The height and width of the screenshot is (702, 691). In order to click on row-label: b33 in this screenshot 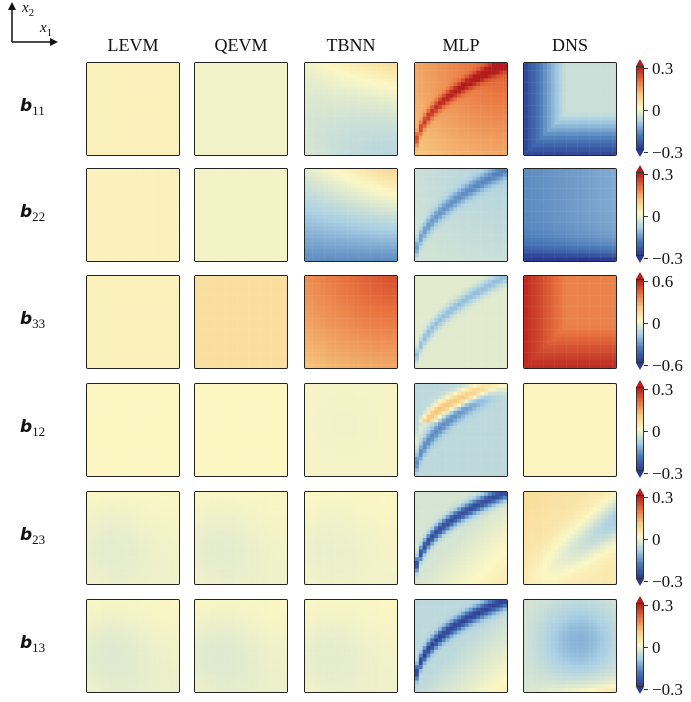, I will do `click(33, 320)`.